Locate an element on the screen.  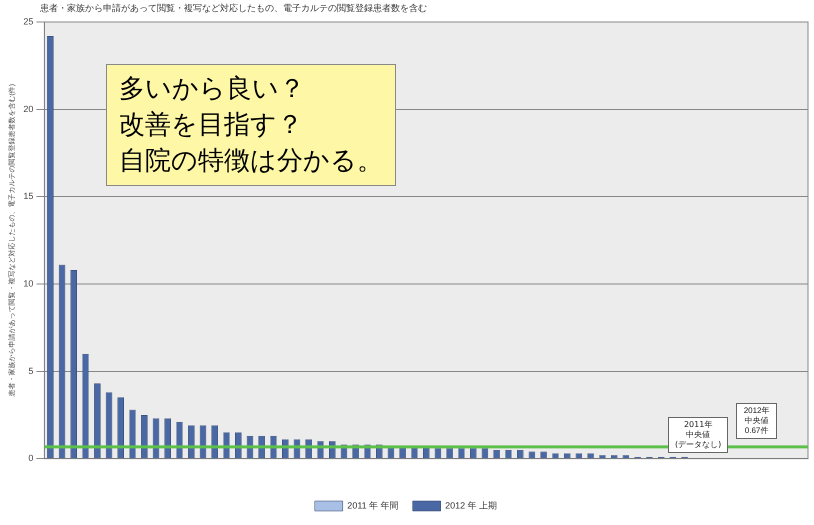
annotation: 2011年 is located at coordinates (698, 425).